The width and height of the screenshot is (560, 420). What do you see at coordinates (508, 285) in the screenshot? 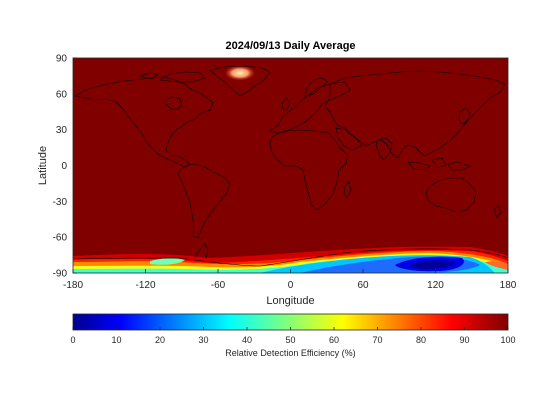
I see `x-tick-label: 180` at bounding box center [508, 285].